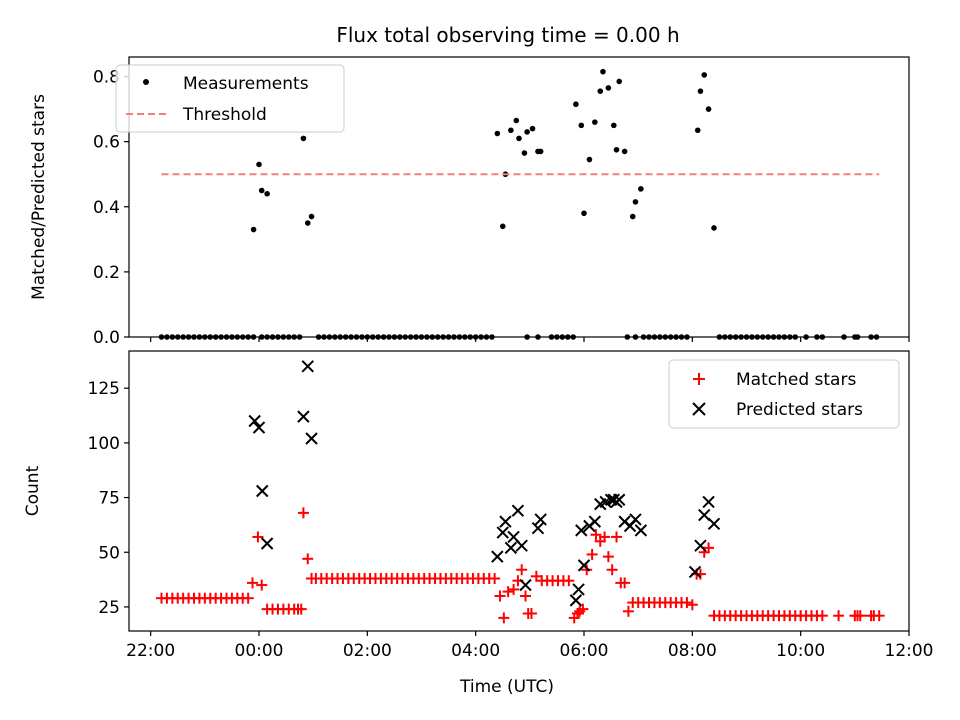  What do you see at coordinates (796, 380) in the screenshot?
I see `legend-matched-label: Matched stars` at bounding box center [796, 380].